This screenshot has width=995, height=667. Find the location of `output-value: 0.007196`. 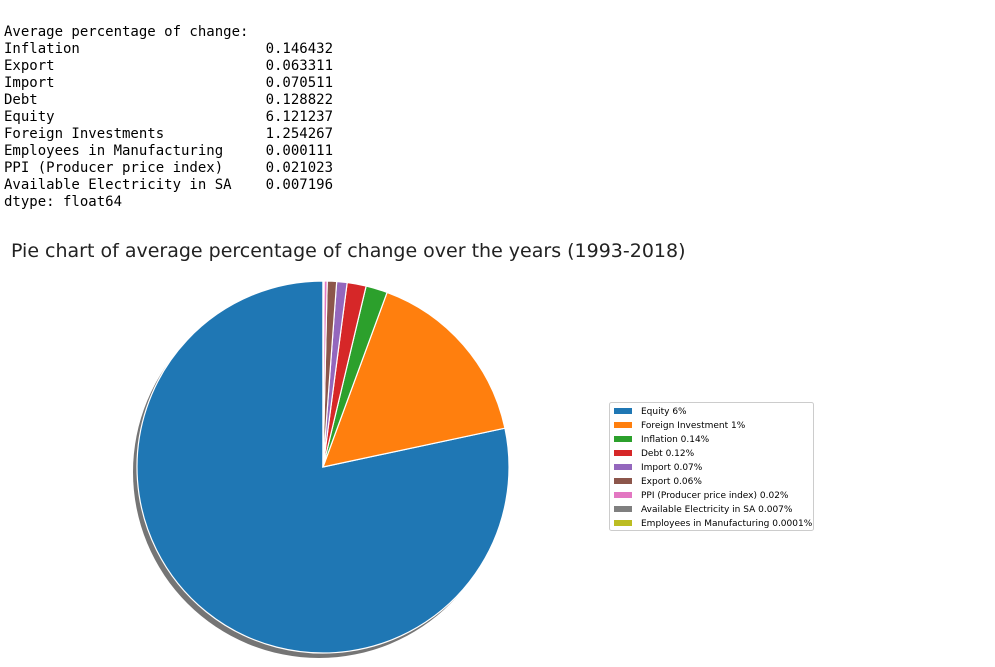

output-value: 0.007196 is located at coordinates (299, 185).